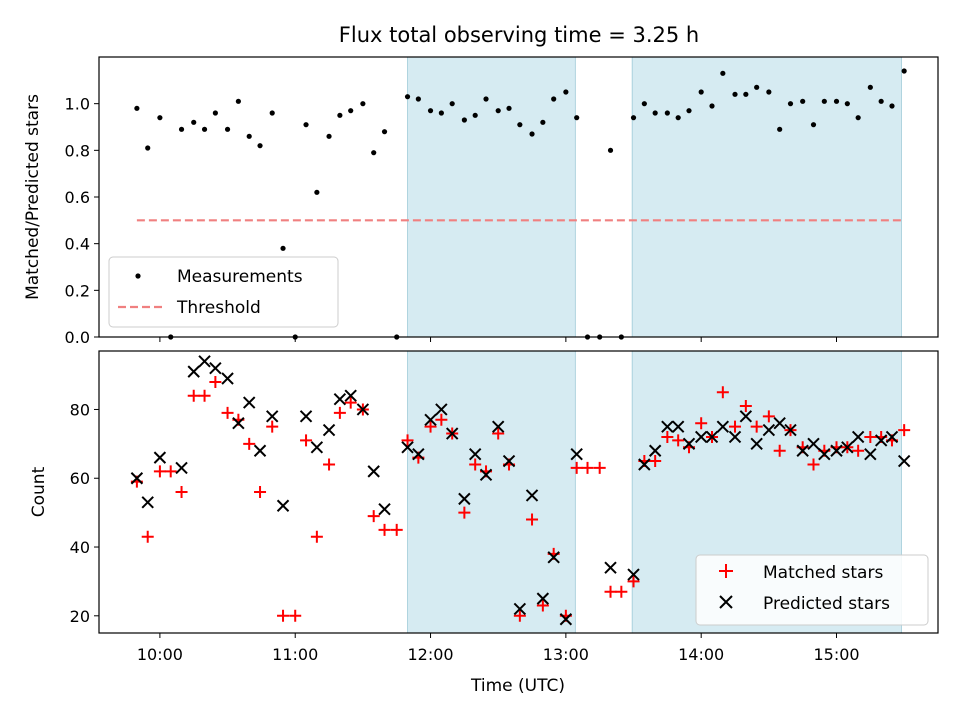 This screenshot has width=960, height=720. Describe the element at coordinates (812, 590) in the screenshot. I see `bottom-legend: Matched stars Predicted stars` at that location.